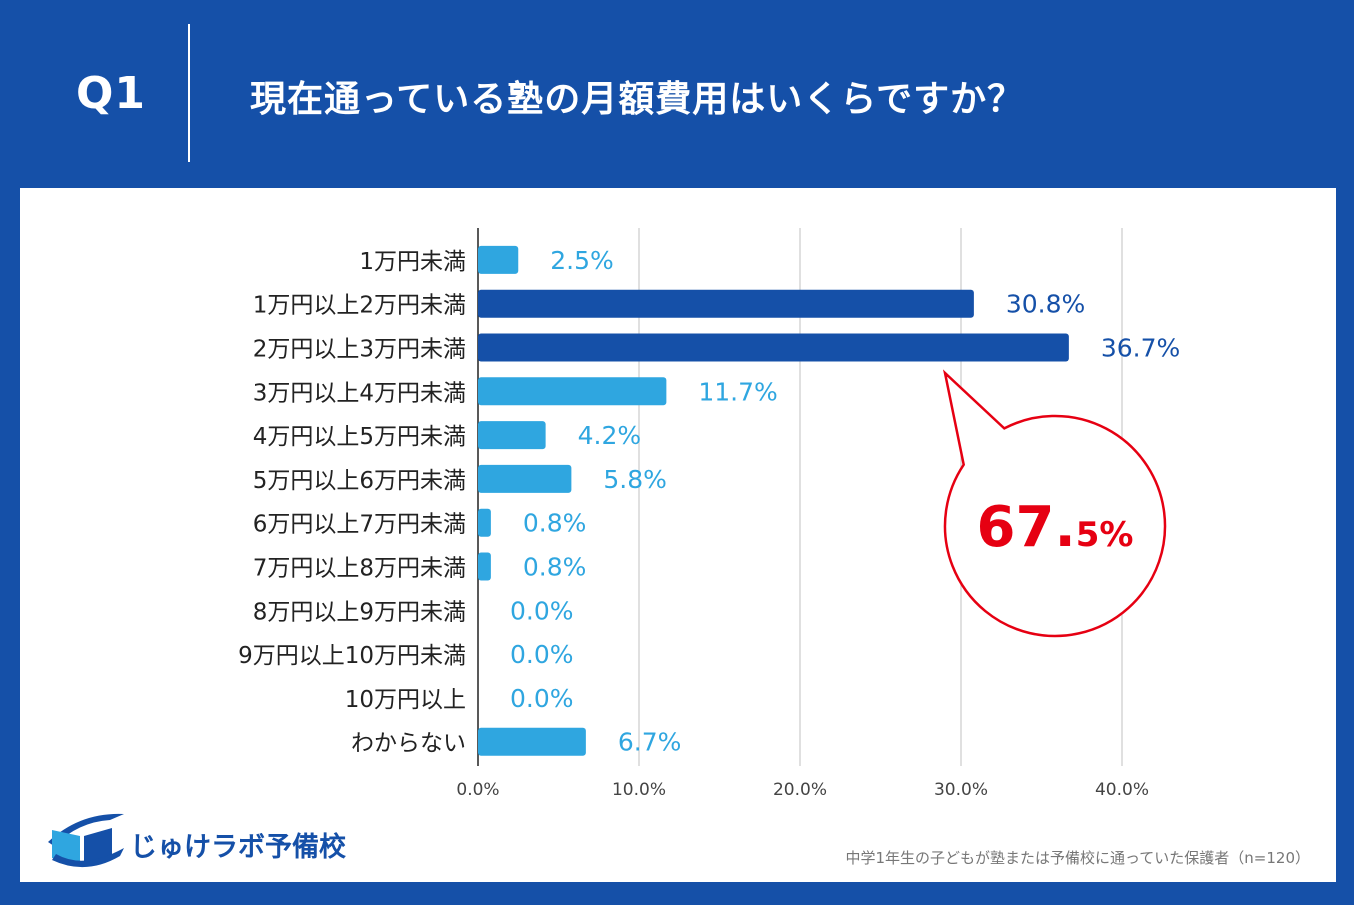 The height and width of the screenshot is (905, 1354). Describe the element at coordinates (359, 569) in the screenshot. I see `category-label: 7万円以上8万円未満` at that location.